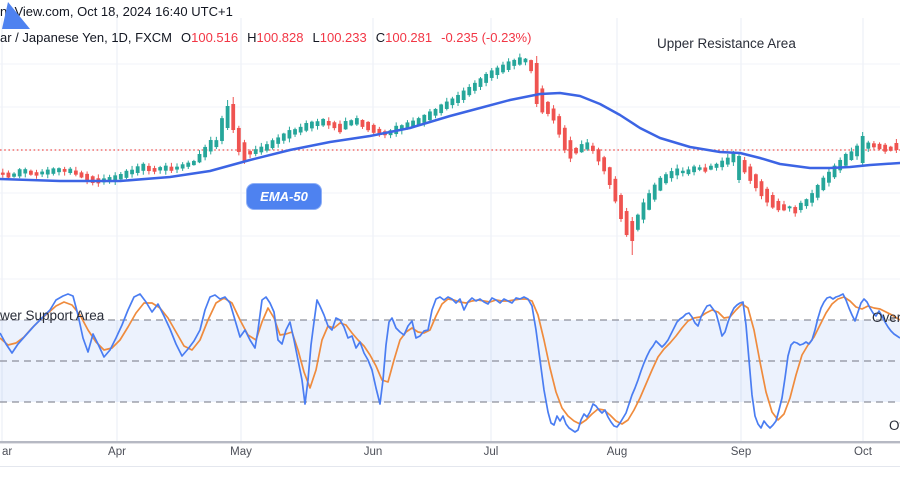  I want to click on x-axis-month-label: Aug, so click(617, 452).